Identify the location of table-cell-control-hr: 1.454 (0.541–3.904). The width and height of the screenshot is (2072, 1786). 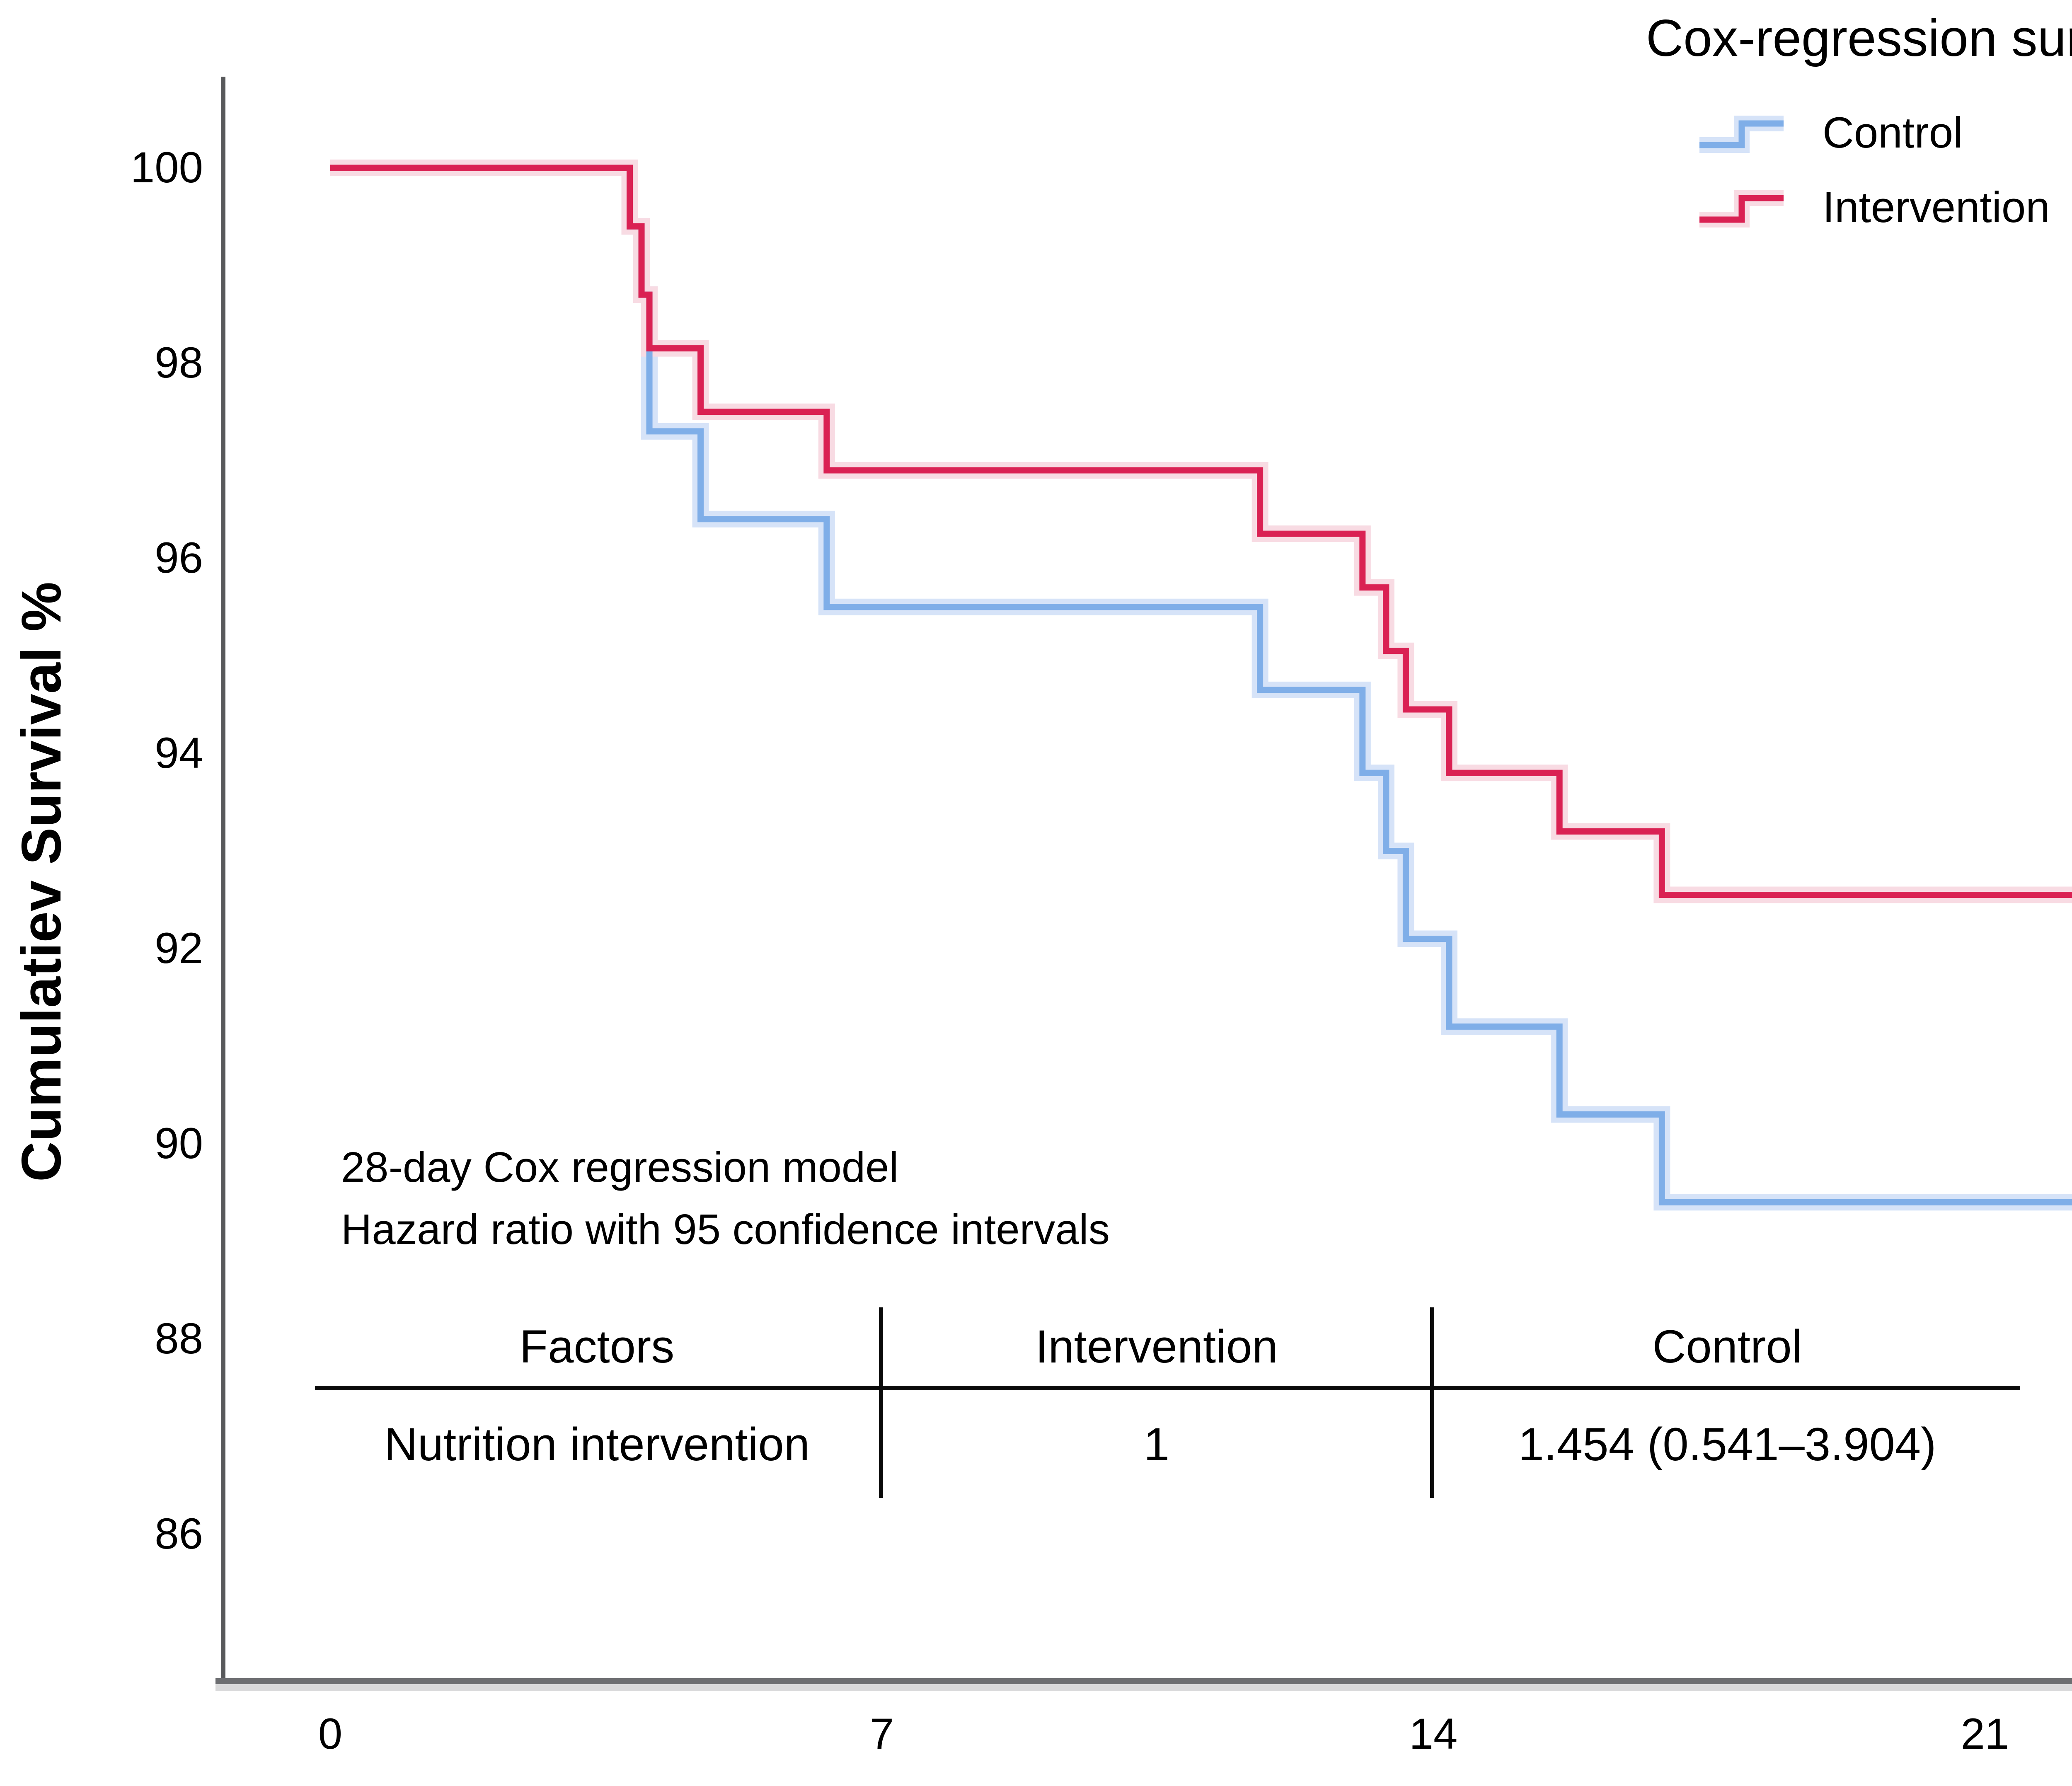
(1727, 1444).